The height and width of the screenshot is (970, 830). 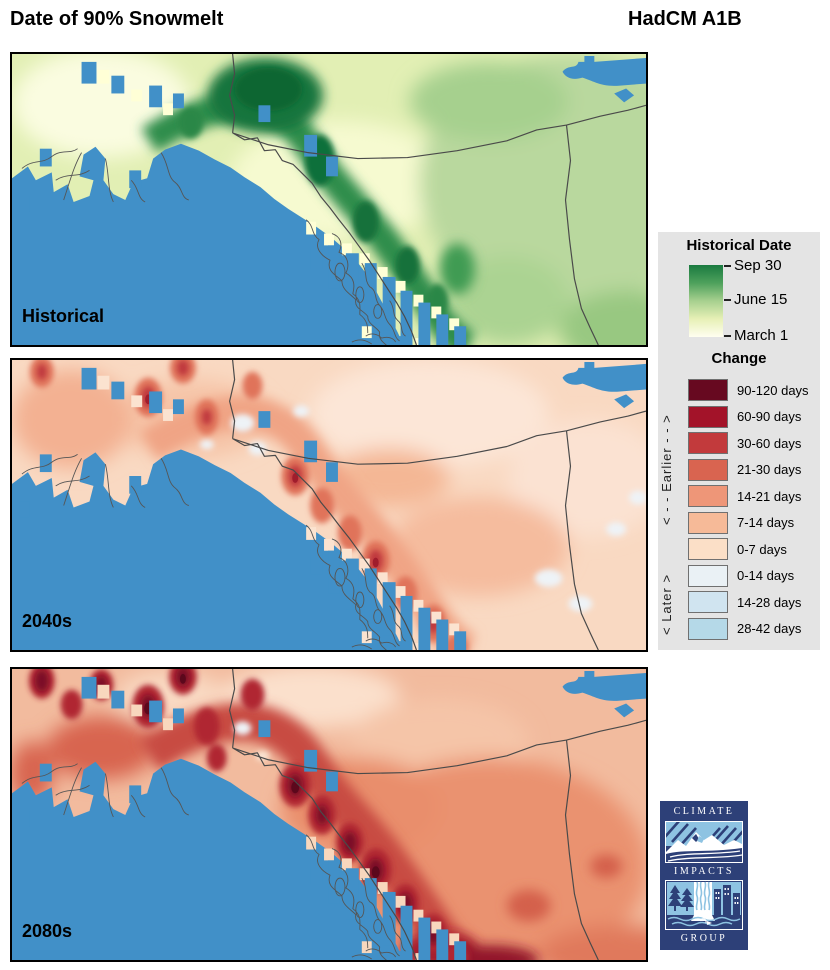 I want to click on change-label: 7-14 days, so click(x=766, y=523).